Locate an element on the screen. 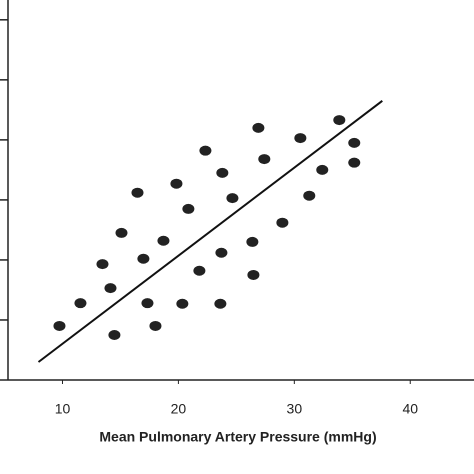 The width and height of the screenshot is (474, 474). x-tick-label: 40 is located at coordinates (410, 409).